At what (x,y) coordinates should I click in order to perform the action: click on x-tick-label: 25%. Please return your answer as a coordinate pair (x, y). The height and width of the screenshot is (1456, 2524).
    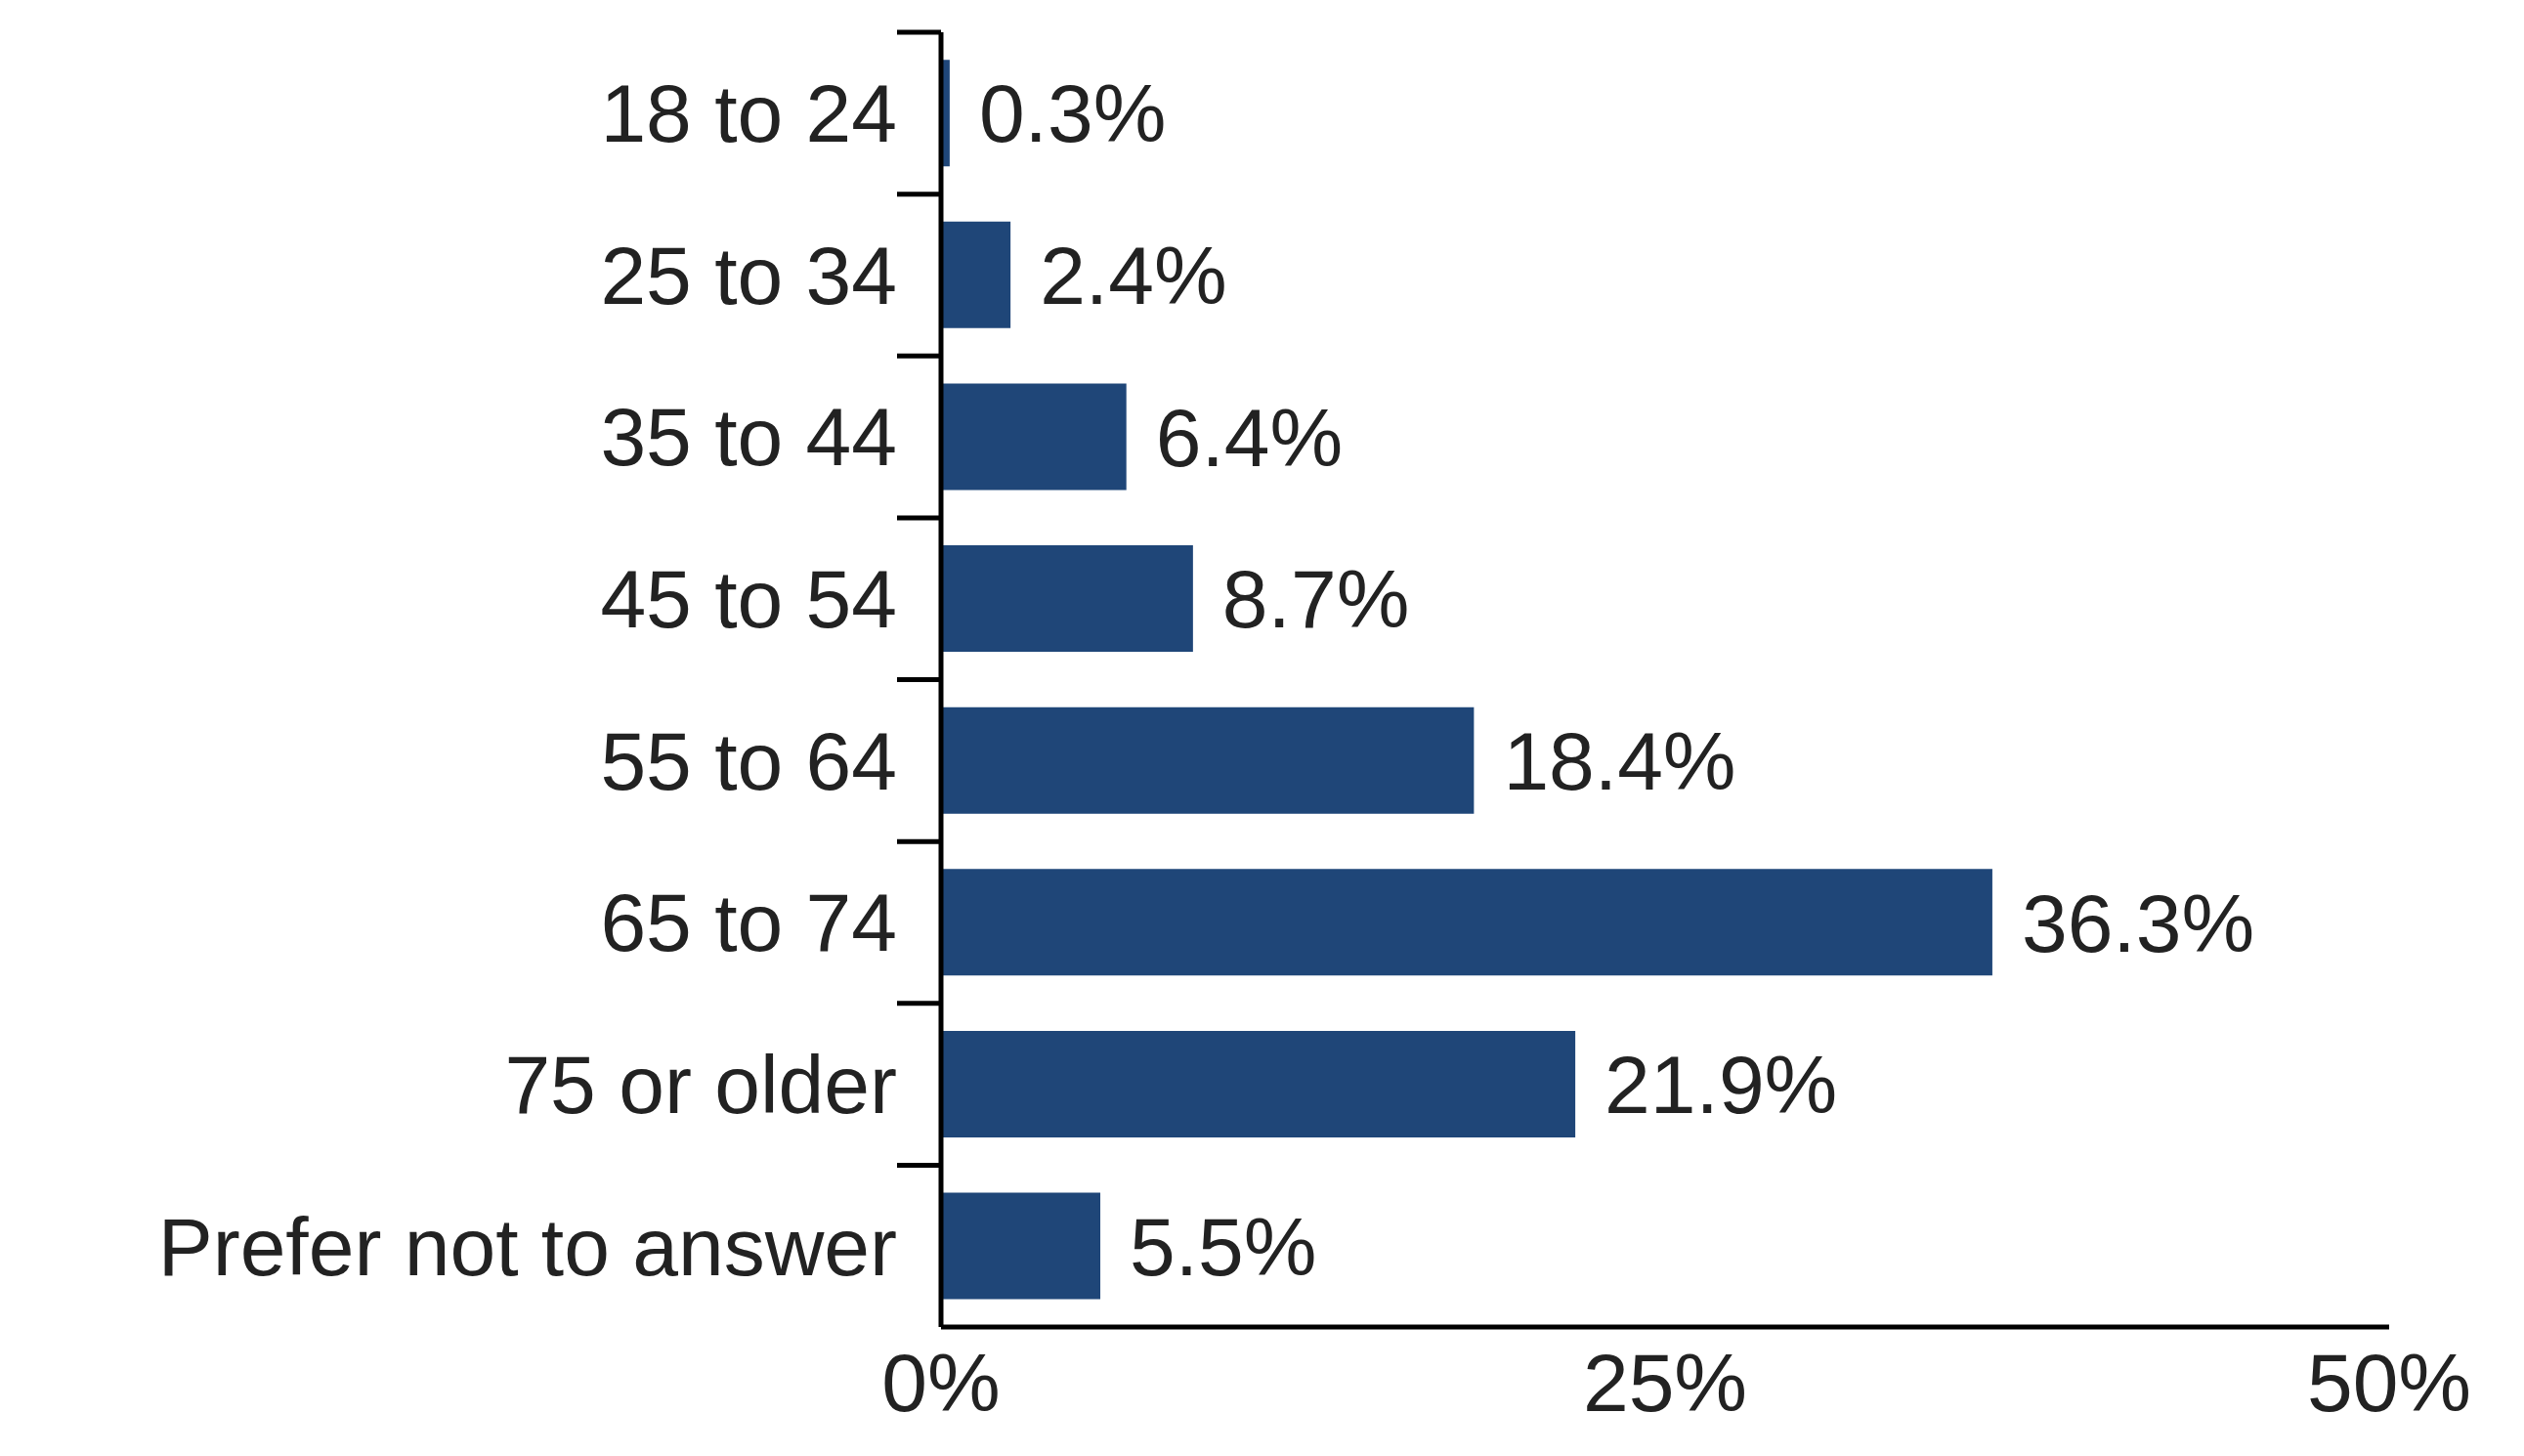
    Looking at the image, I should click on (1665, 1382).